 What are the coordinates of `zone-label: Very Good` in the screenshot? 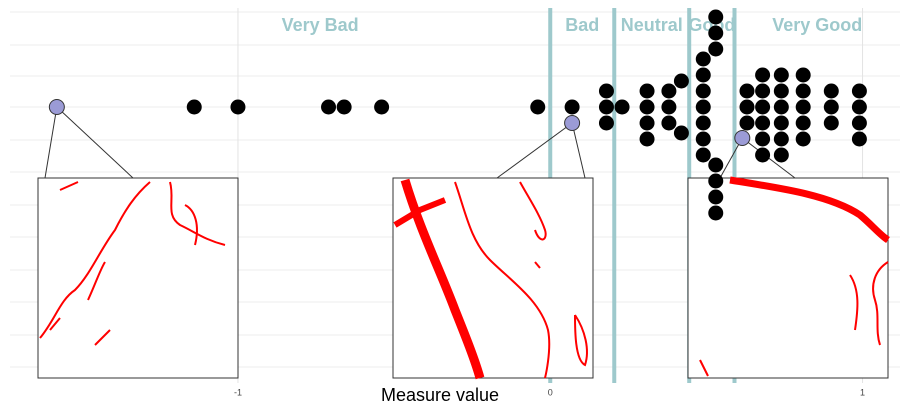 It's located at (817, 25).